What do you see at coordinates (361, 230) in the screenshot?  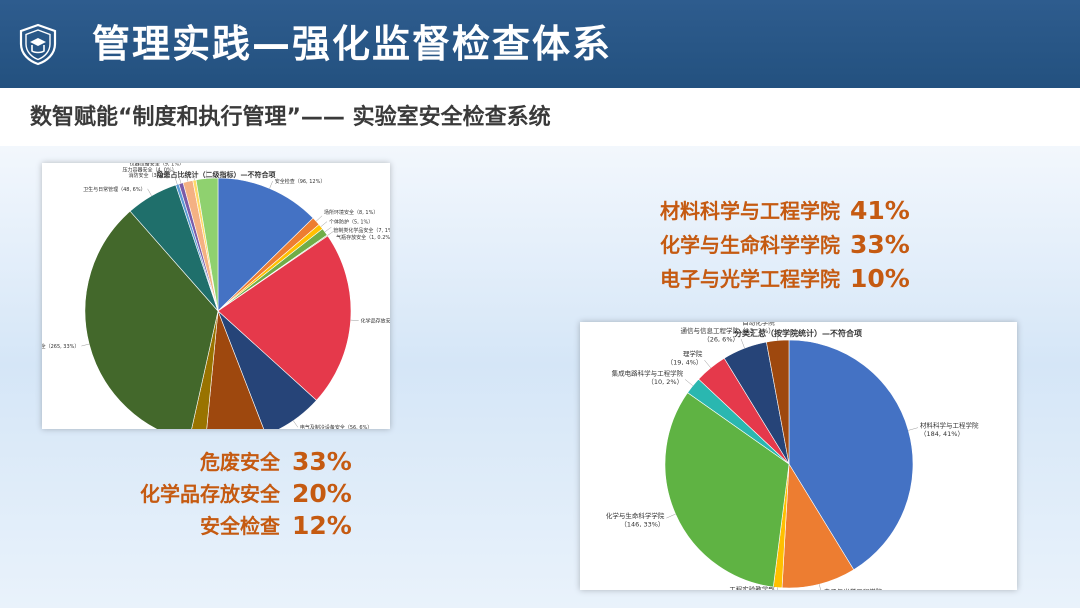 I see `slice-label: 管制类化学品安全（7, 1%）` at bounding box center [361, 230].